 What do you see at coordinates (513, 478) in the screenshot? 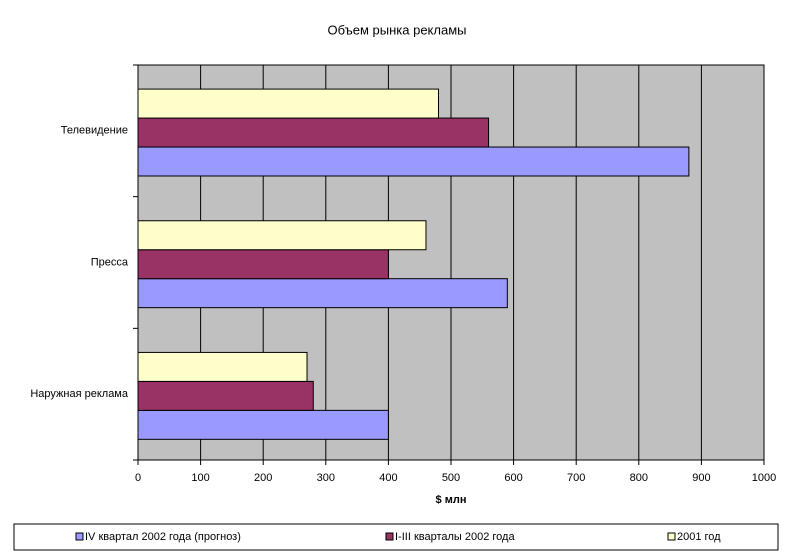
I see `x-tick-label: 600` at bounding box center [513, 478].